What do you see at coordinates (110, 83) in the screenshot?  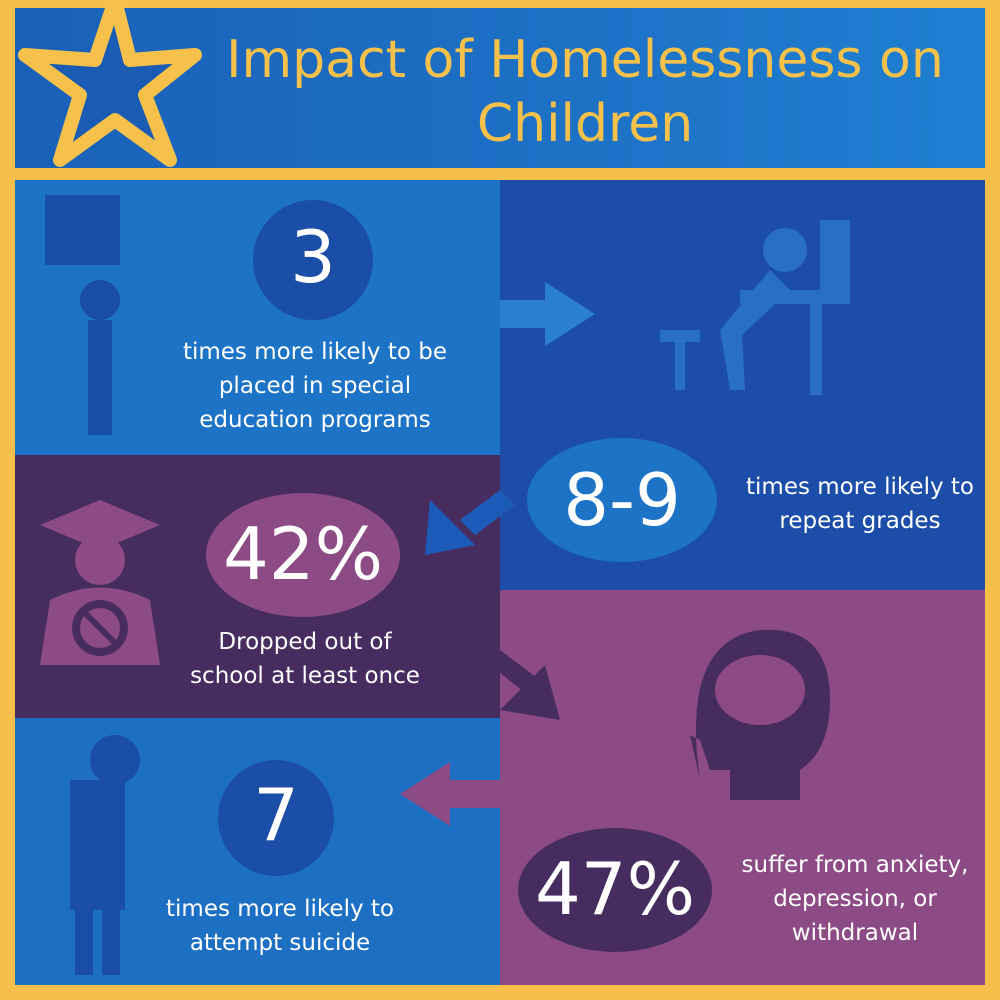 I see `star-icon` at bounding box center [110, 83].